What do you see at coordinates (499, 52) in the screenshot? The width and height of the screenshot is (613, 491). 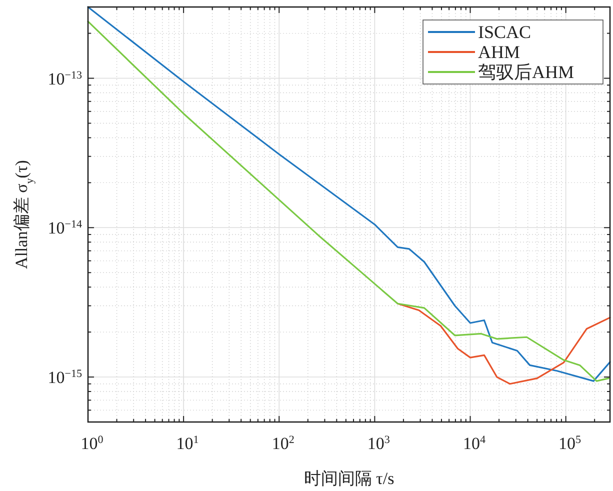 I see `legend-label: AHM` at bounding box center [499, 52].